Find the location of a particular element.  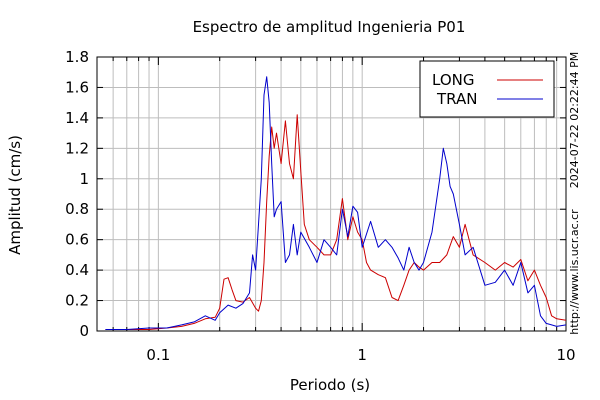

legend-box is located at coordinates (487, 89).